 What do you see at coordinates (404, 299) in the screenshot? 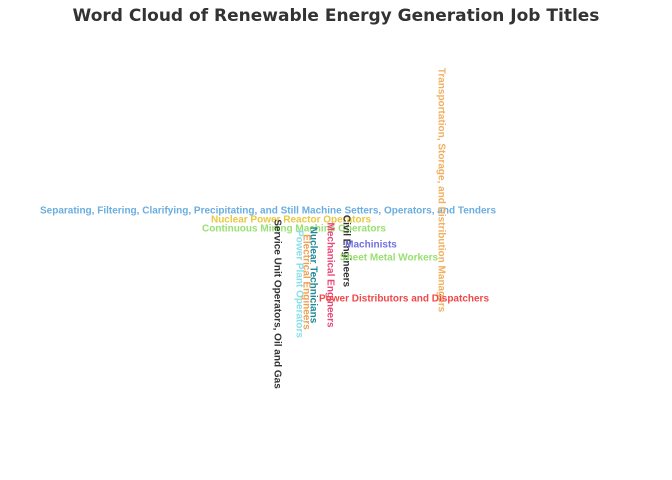
I see `word-12: Power Distributors and Dispatchers` at bounding box center [404, 299].